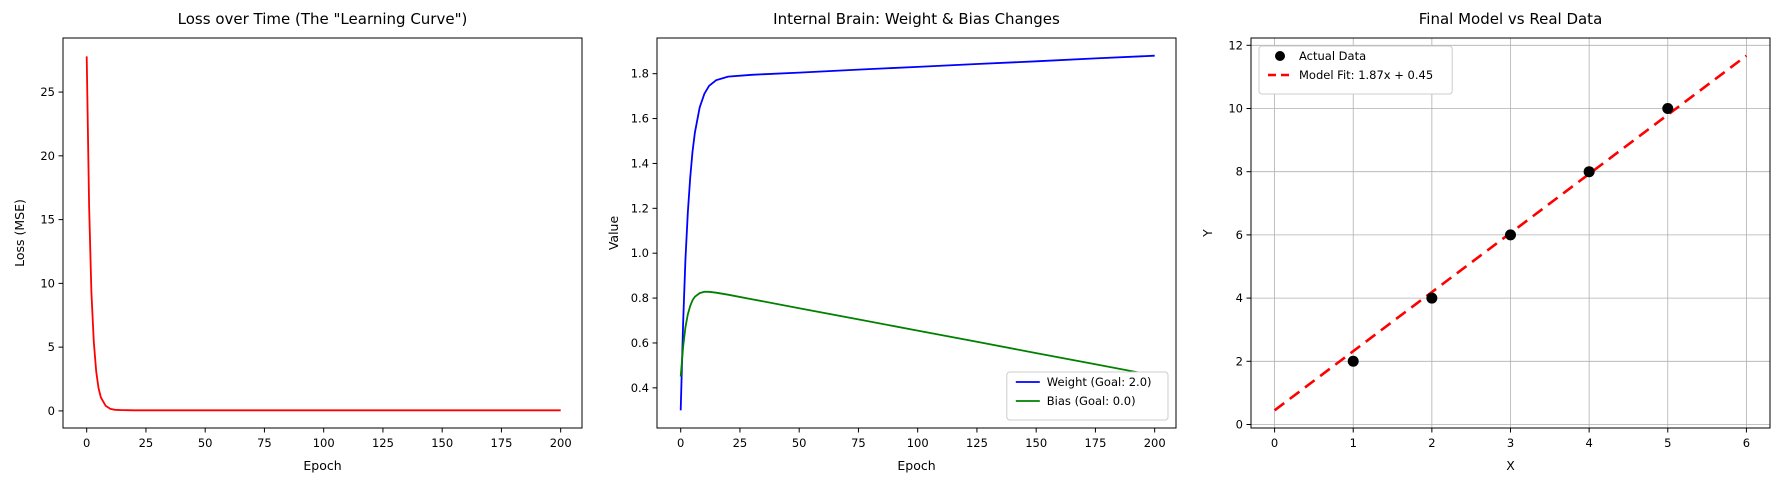  What do you see at coordinates (1510, 465) in the screenshot?
I see `x-axis-label: X` at bounding box center [1510, 465].